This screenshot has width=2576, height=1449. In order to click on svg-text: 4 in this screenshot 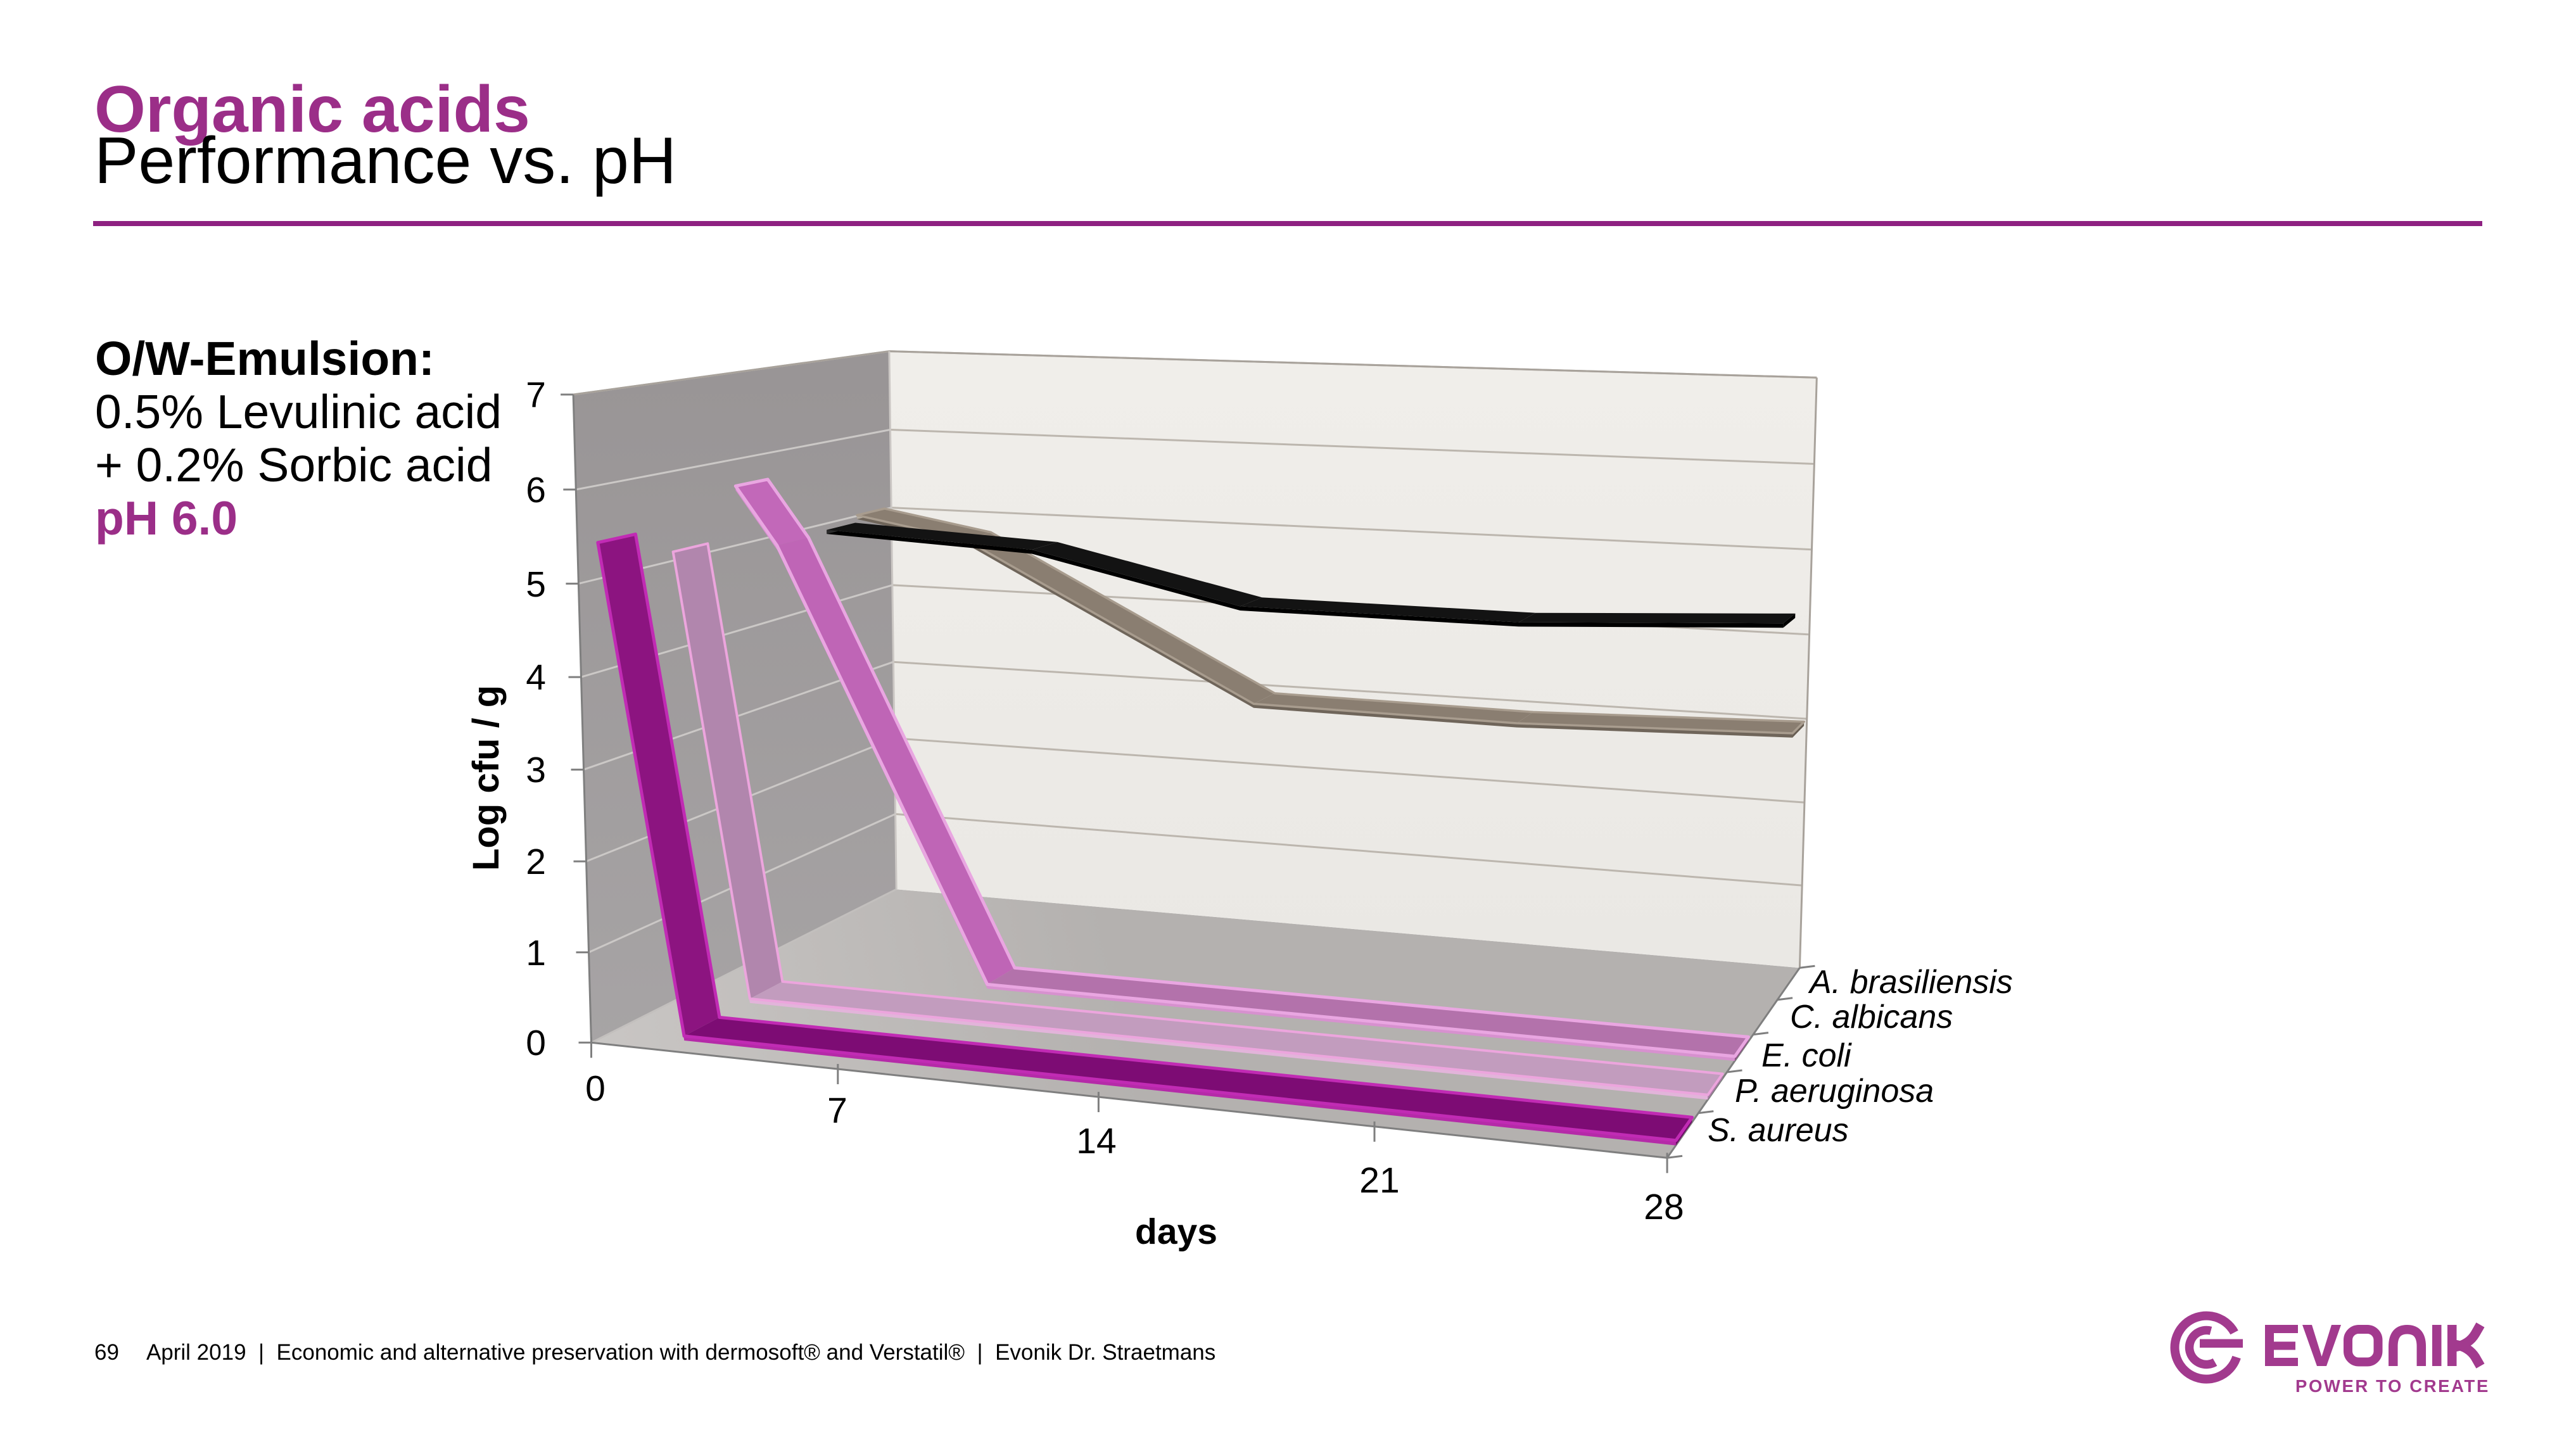, I will do `click(536, 677)`.